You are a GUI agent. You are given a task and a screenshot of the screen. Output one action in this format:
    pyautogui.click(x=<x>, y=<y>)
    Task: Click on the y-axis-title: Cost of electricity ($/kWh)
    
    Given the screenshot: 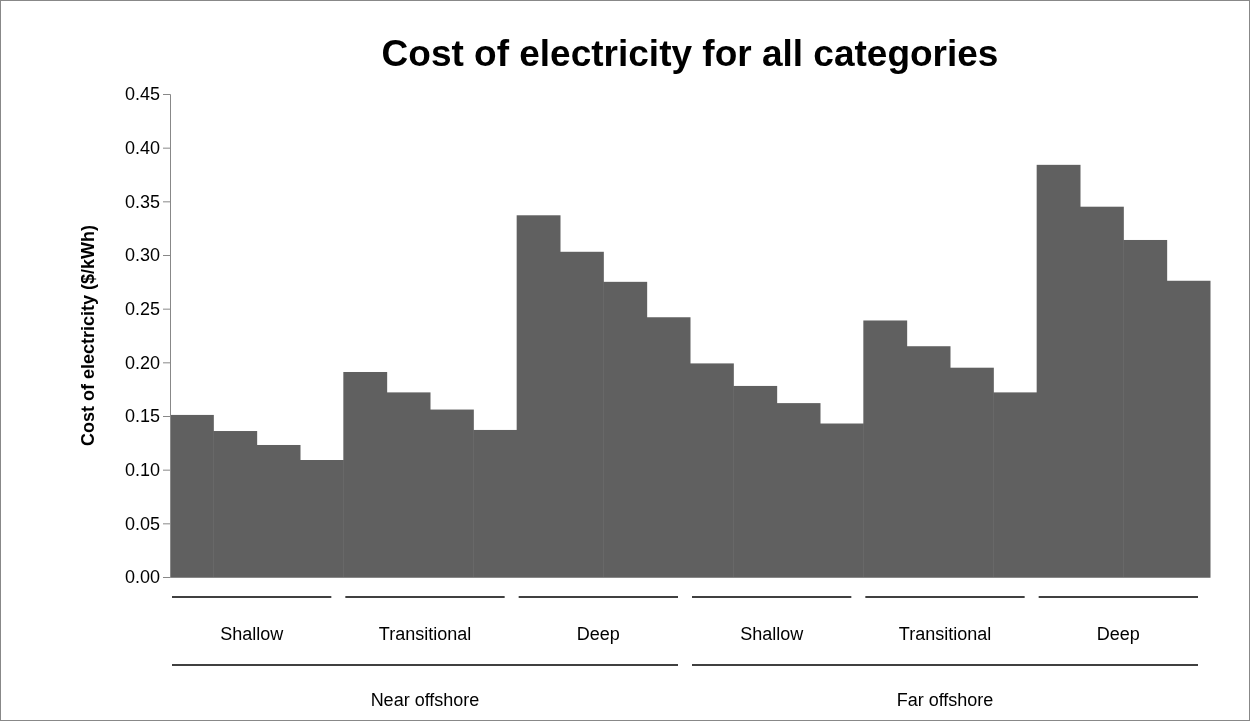 What is the action you would take?
    pyautogui.click(x=88, y=335)
    